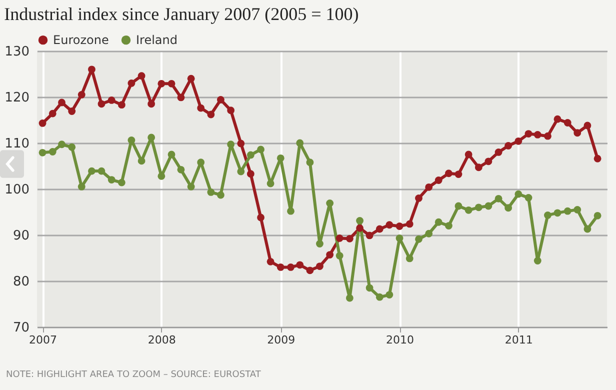  I want to click on y-tick-label: 100, so click(17, 190).